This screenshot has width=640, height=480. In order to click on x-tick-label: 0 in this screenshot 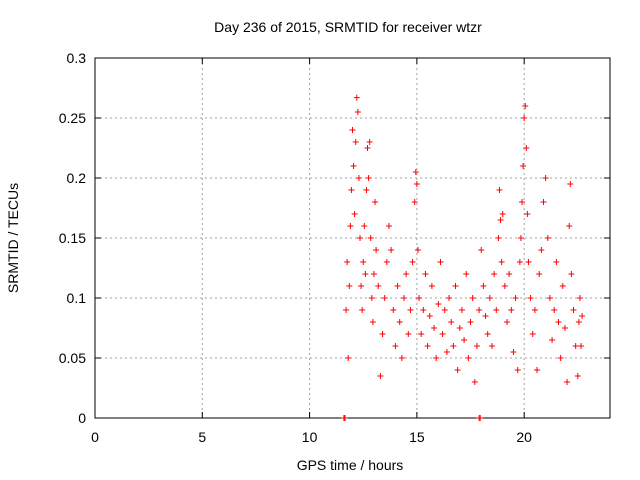, I will do `click(95, 437)`.